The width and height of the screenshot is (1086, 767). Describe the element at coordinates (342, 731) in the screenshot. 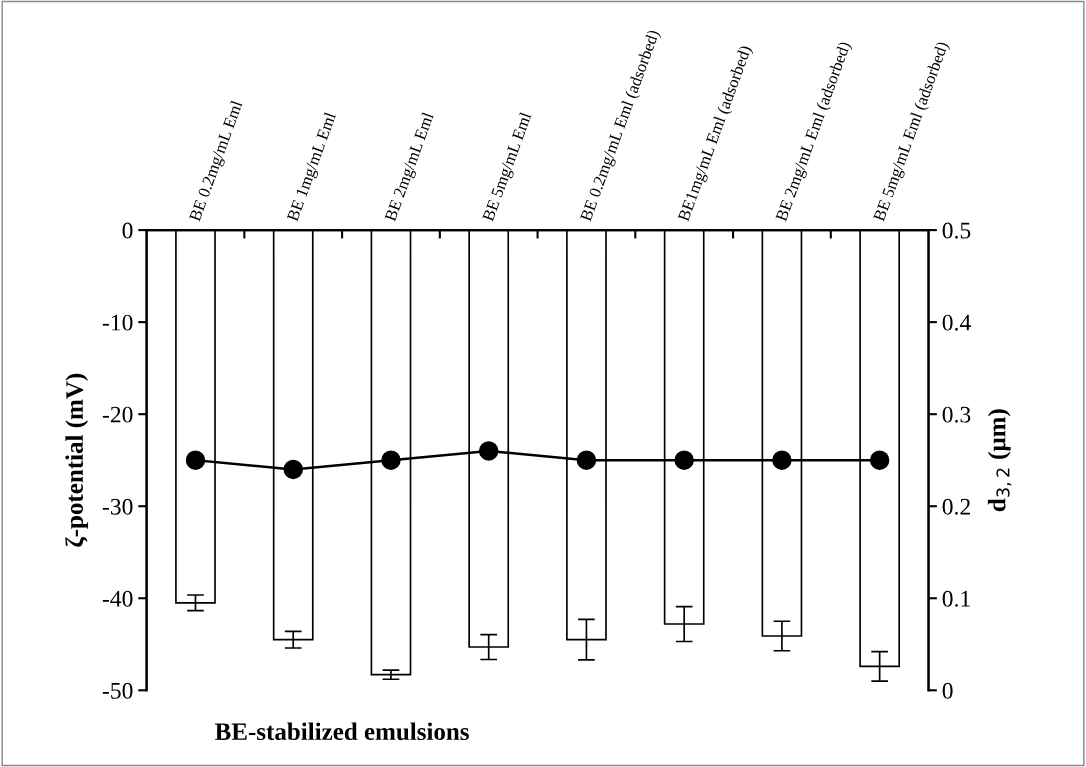

I see `x-axis-title: BE-stabilized emulsions` at that location.